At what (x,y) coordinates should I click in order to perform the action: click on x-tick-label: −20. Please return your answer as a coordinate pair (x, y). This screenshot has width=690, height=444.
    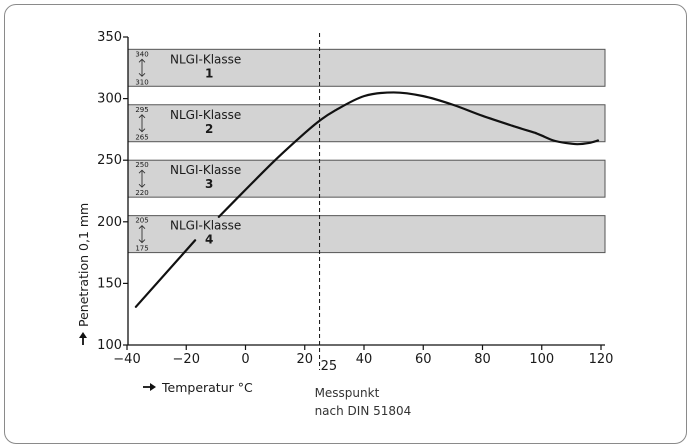
    Looking at the image, I should click on (186, 359).